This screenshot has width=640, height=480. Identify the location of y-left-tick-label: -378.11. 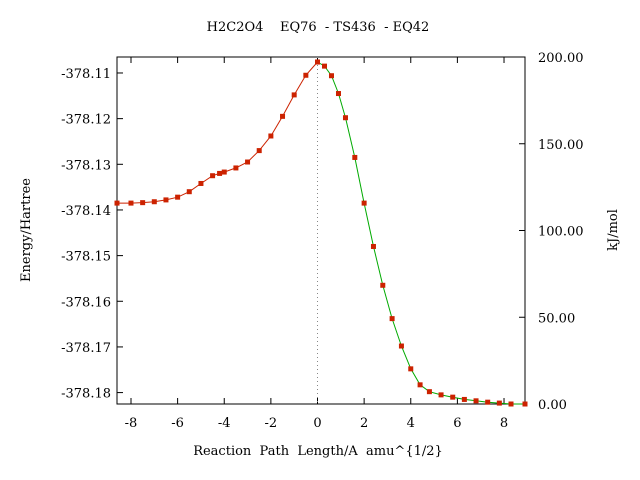
(86, 74).